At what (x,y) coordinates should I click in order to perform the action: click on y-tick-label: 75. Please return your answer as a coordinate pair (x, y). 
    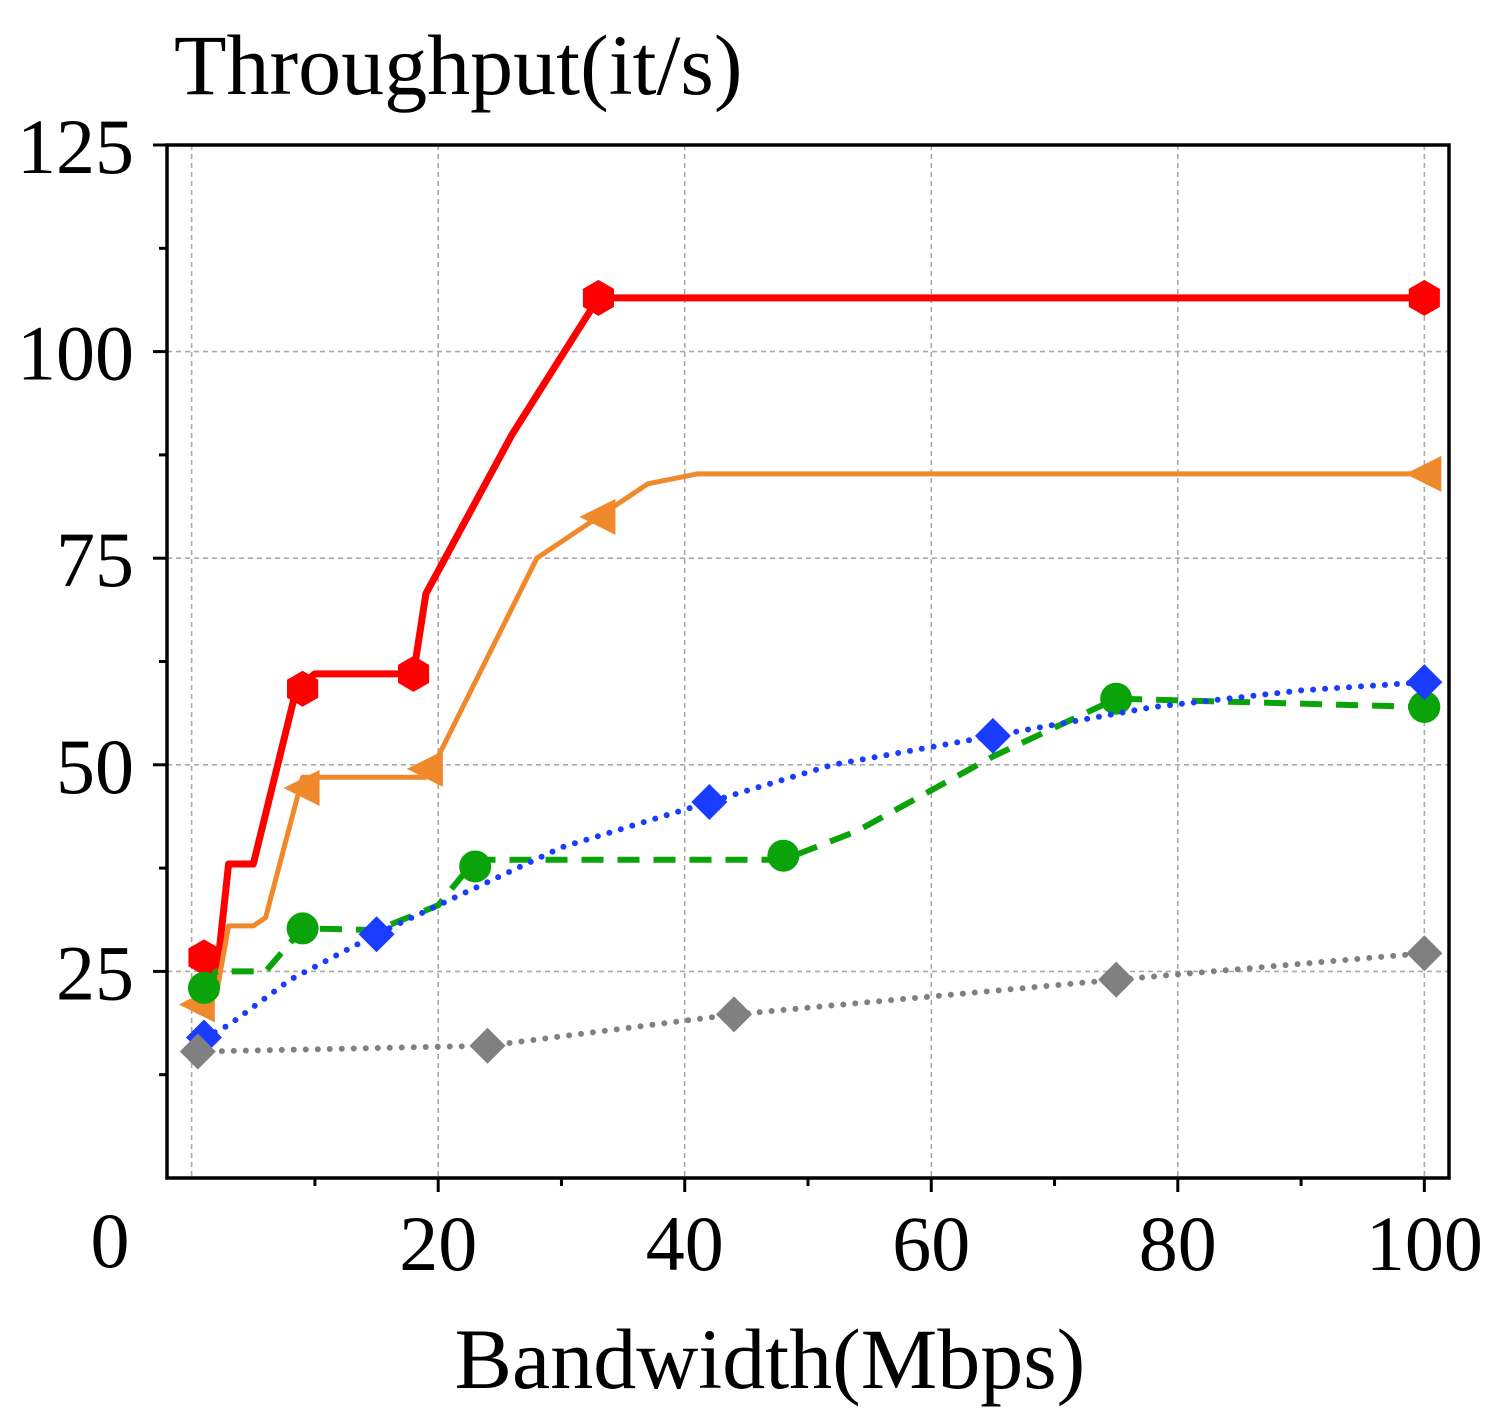
    Looking at the image, I should click on (95, 559).